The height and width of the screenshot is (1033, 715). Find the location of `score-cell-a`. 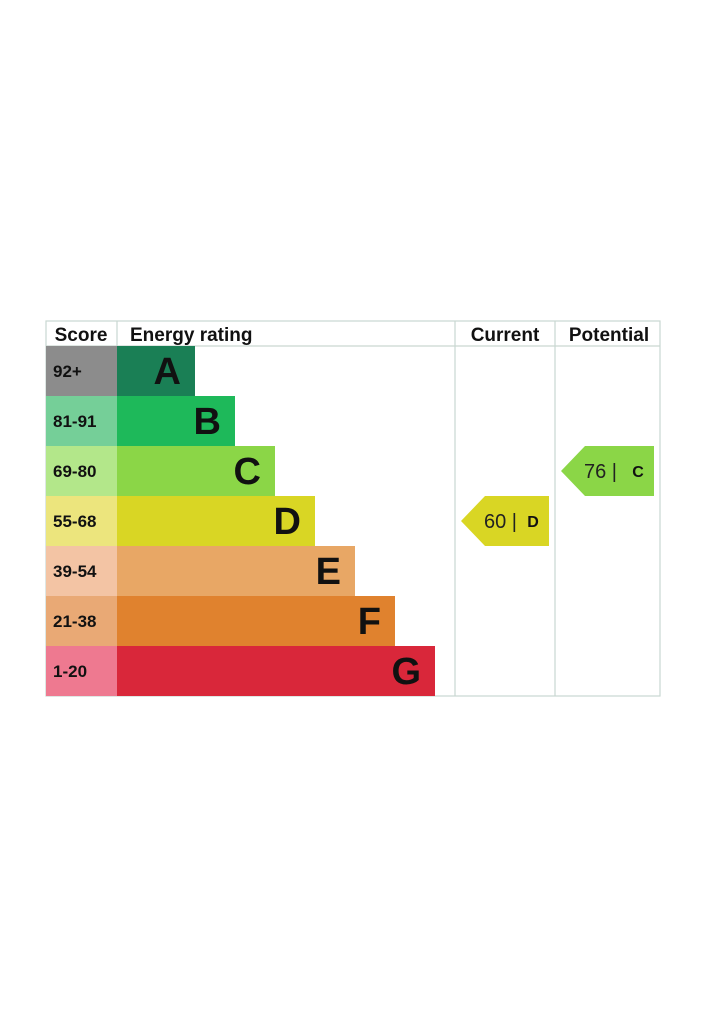

score-cell-a is located at coordinates (81, 371).